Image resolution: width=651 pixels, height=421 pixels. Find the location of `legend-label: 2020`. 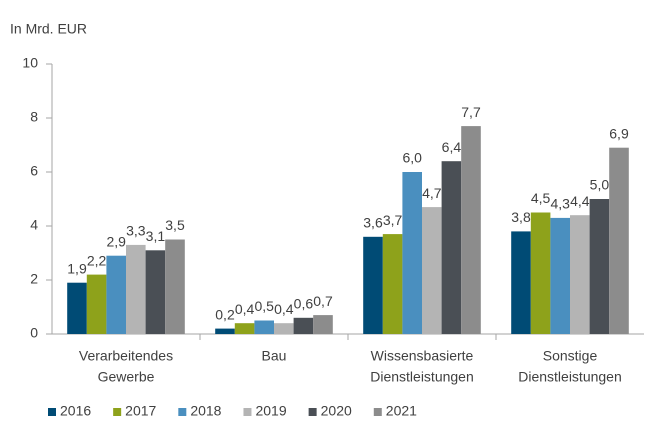

legend-label: 2020 is located at coordinates (336, 411).